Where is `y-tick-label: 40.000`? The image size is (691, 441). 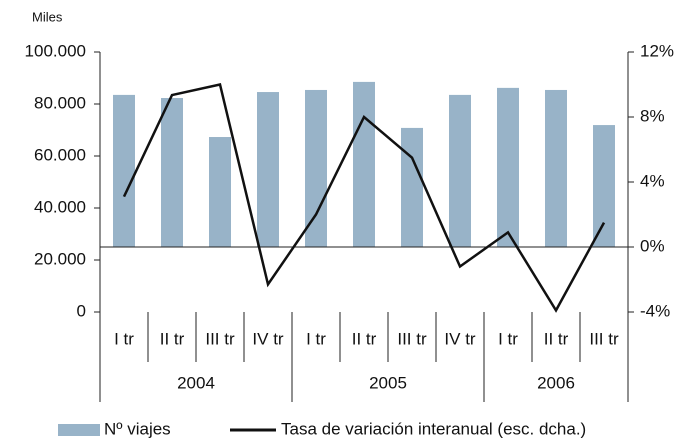
y-tick-label: 40.000 is located at coordinates (60, 206).